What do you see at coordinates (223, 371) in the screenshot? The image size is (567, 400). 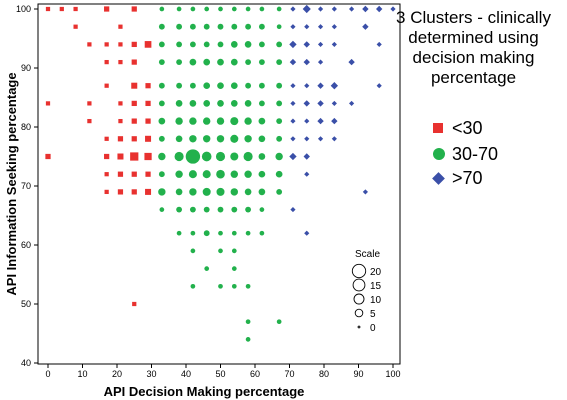 I see `x-axis-ticks: 0 10 20 30 40 50 60 70 80 90 100` at bounding box center [223, 371].